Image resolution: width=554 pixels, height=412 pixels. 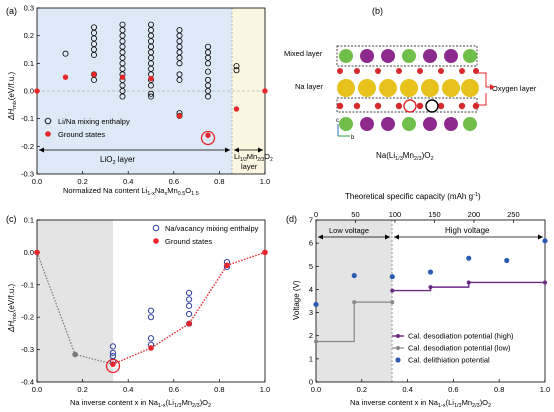 I want to click on panel-a-legend-open-marker, so click(x=48, y=121).